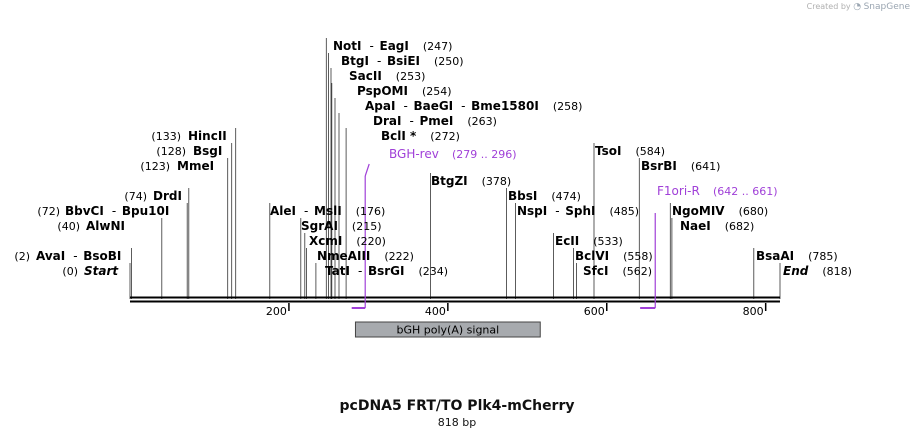  What do you see at coordinates (637, 271) in the screenshot?
I see `site-position: (562)` at bounding box center [637, 271].